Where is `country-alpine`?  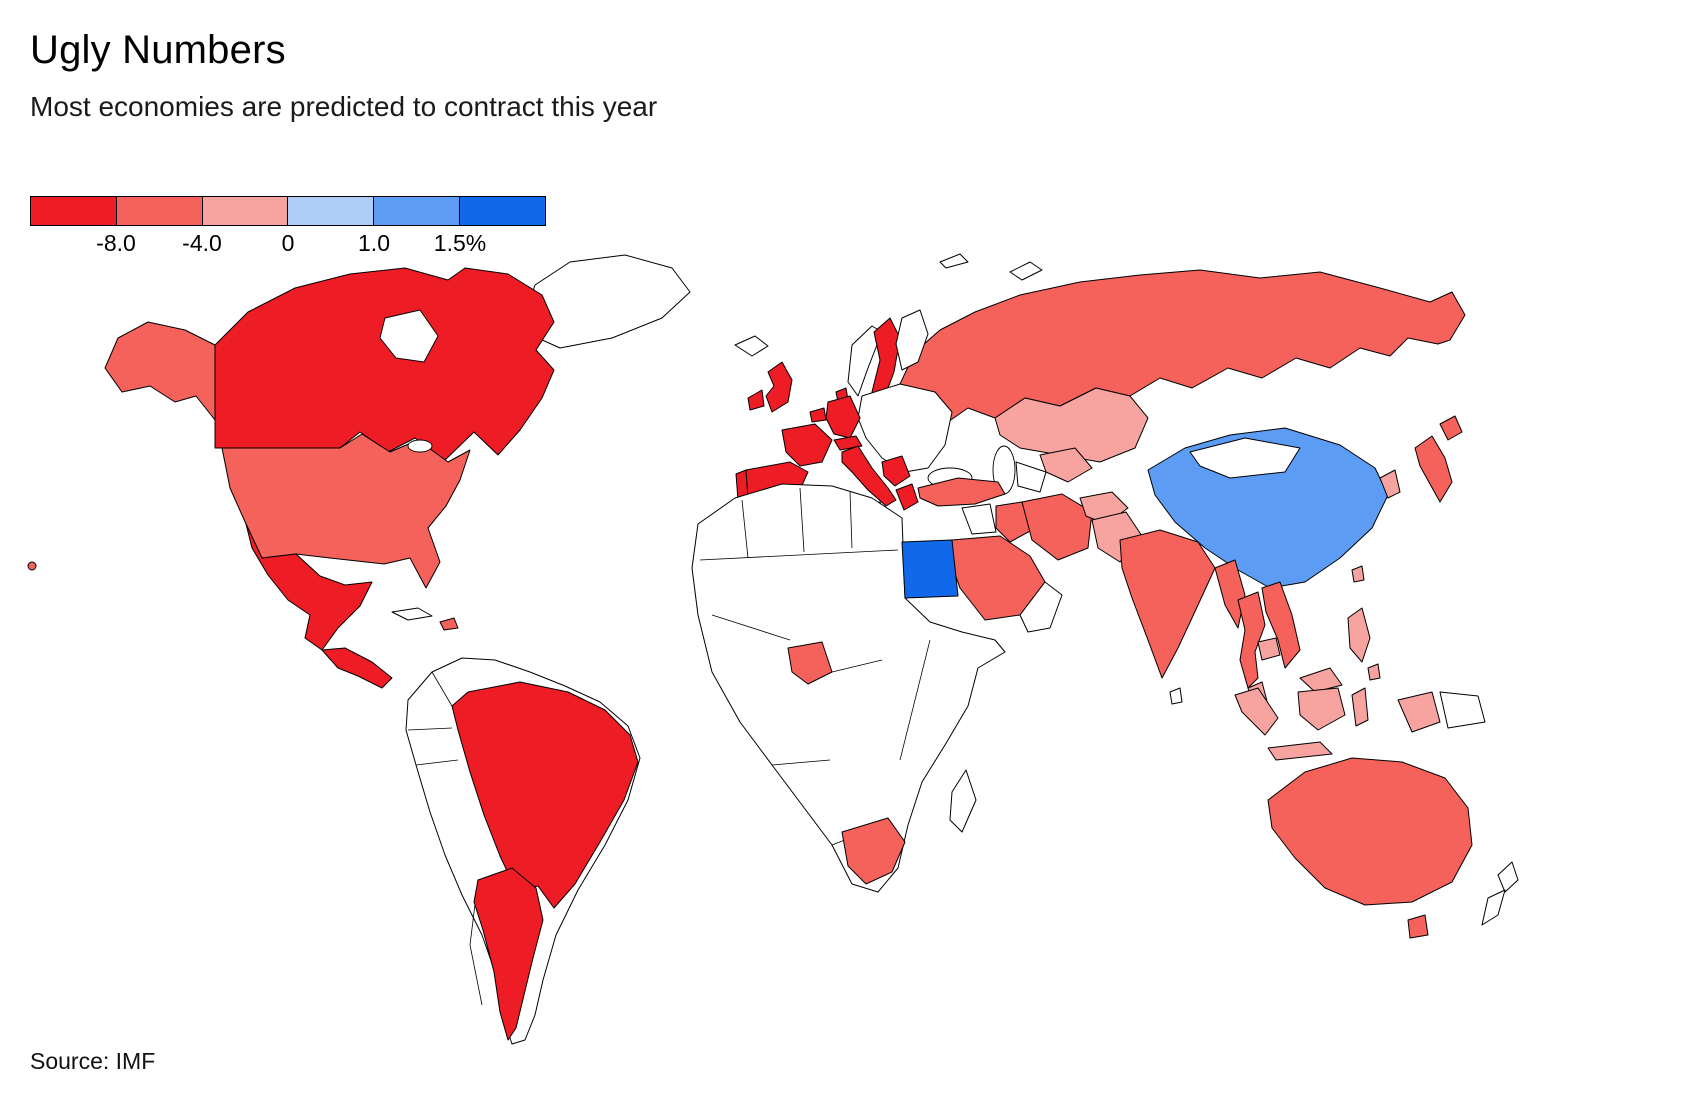
country-alpine is located at coordinates (848, 443).